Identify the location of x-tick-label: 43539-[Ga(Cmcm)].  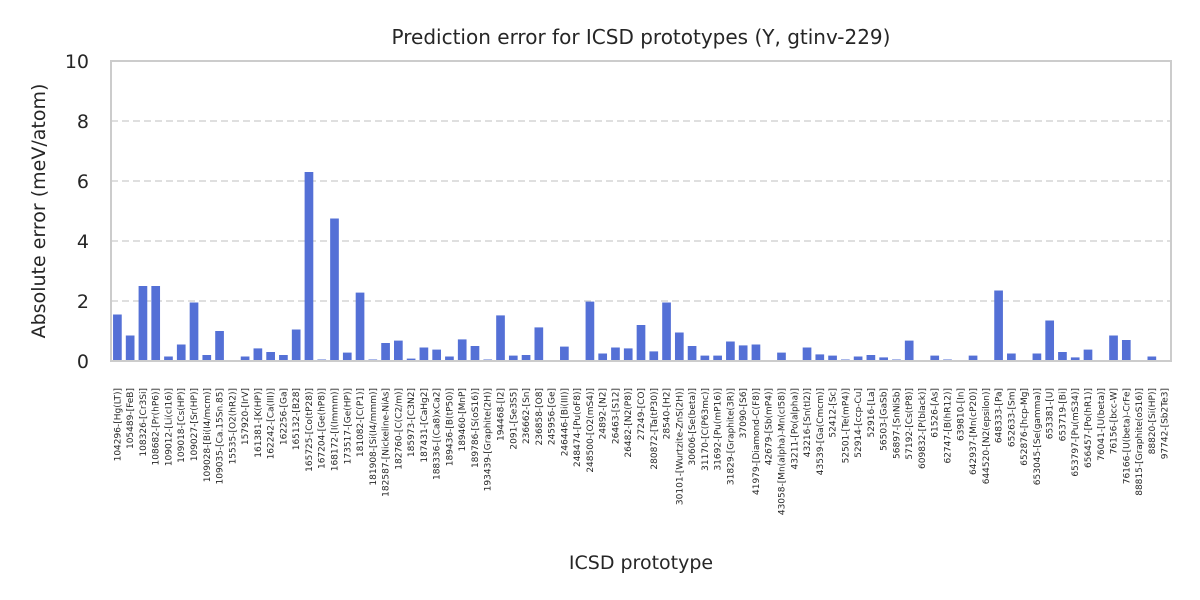
(821, 431).